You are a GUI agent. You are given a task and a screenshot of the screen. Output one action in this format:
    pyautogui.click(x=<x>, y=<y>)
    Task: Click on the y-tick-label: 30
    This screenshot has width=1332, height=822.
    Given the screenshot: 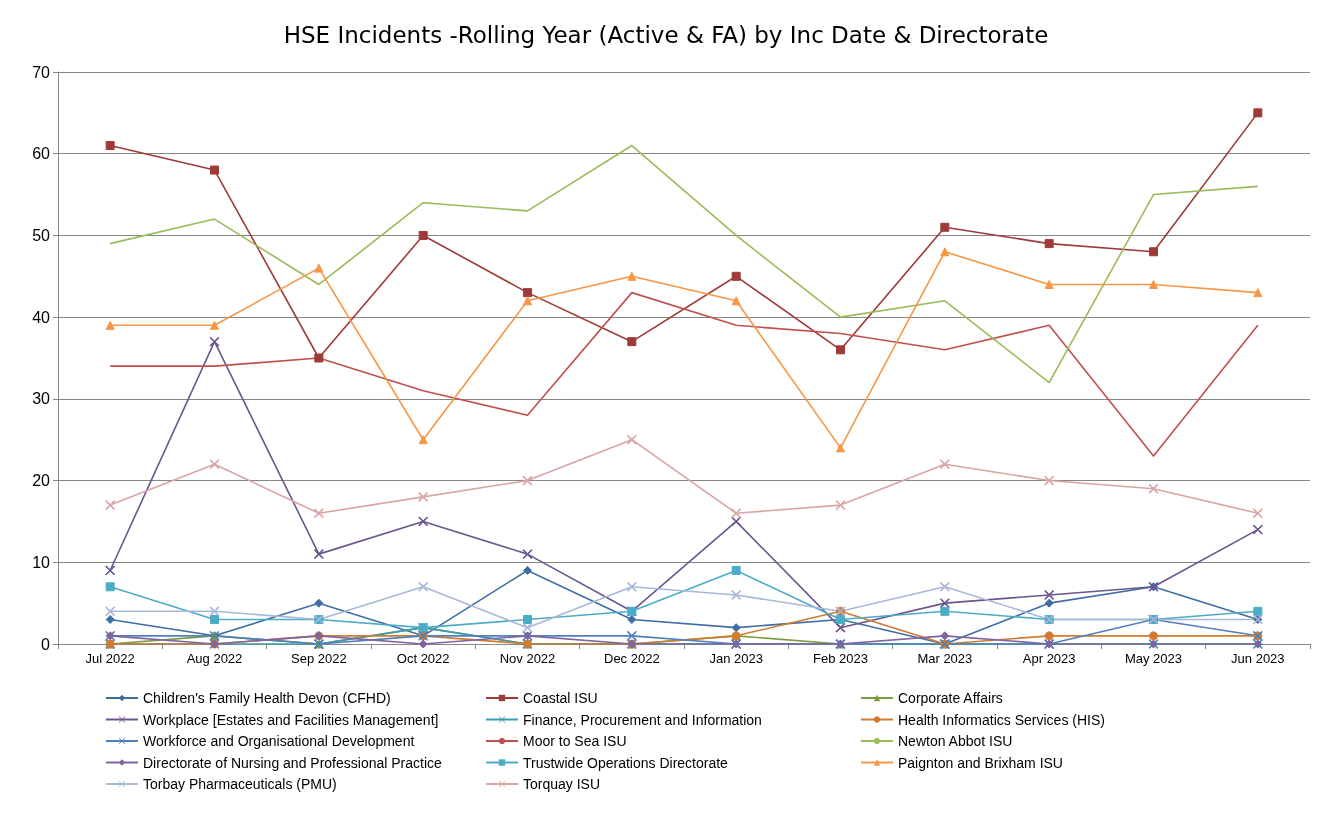 What is the action you would take?
    pyautogui.click(x=41, y=399)
    